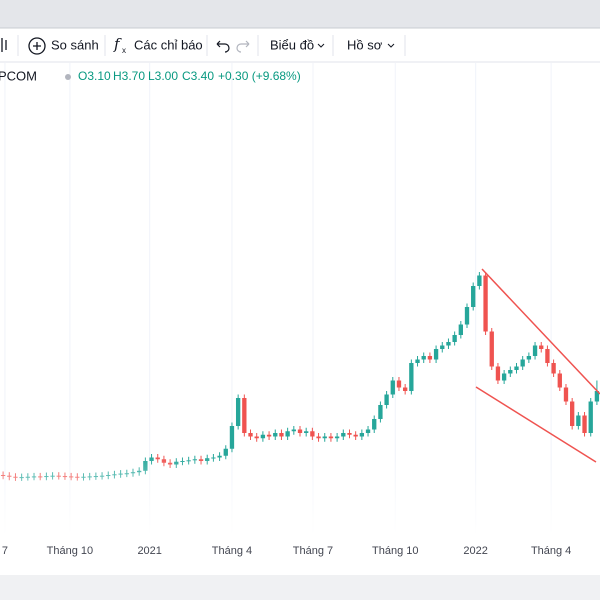 The width and height of the screenshot is (600, 600). What do you see at coordinates (149, 551) in the screenshot?
I see `x-tick-label: 2021` at bounding box center [149, 551].